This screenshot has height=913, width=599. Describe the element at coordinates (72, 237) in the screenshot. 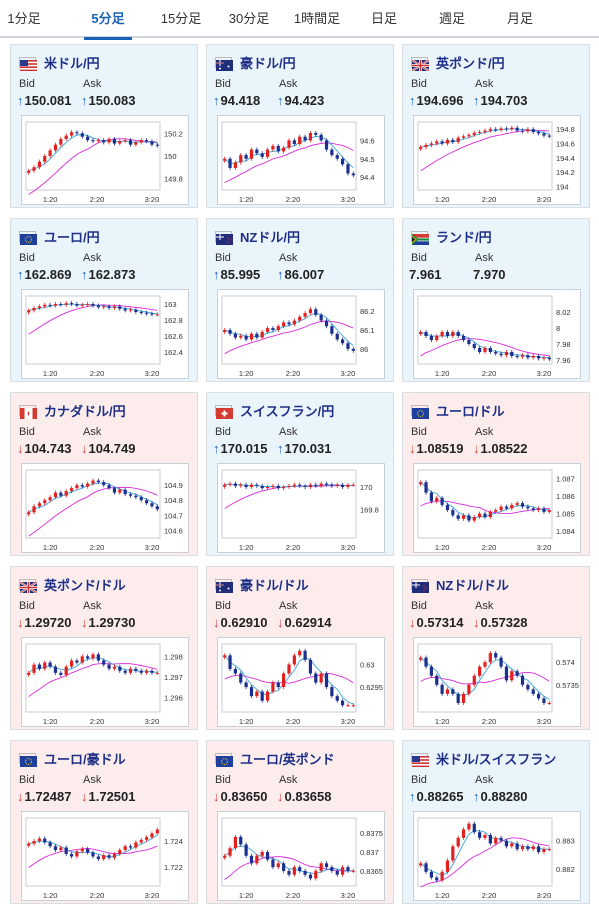

I see `currency-pair-link: ユーロ/円` at that location.